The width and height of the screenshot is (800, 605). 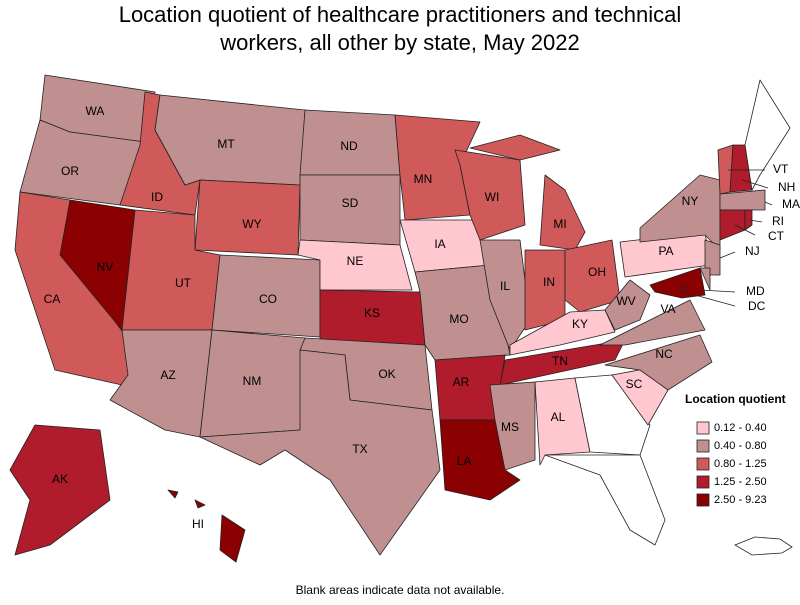 What do you see at coordinates (740, 428) in the screenshot?
I see `legend-label: 0.12 - 0.40` at bounding box center [740, 428].